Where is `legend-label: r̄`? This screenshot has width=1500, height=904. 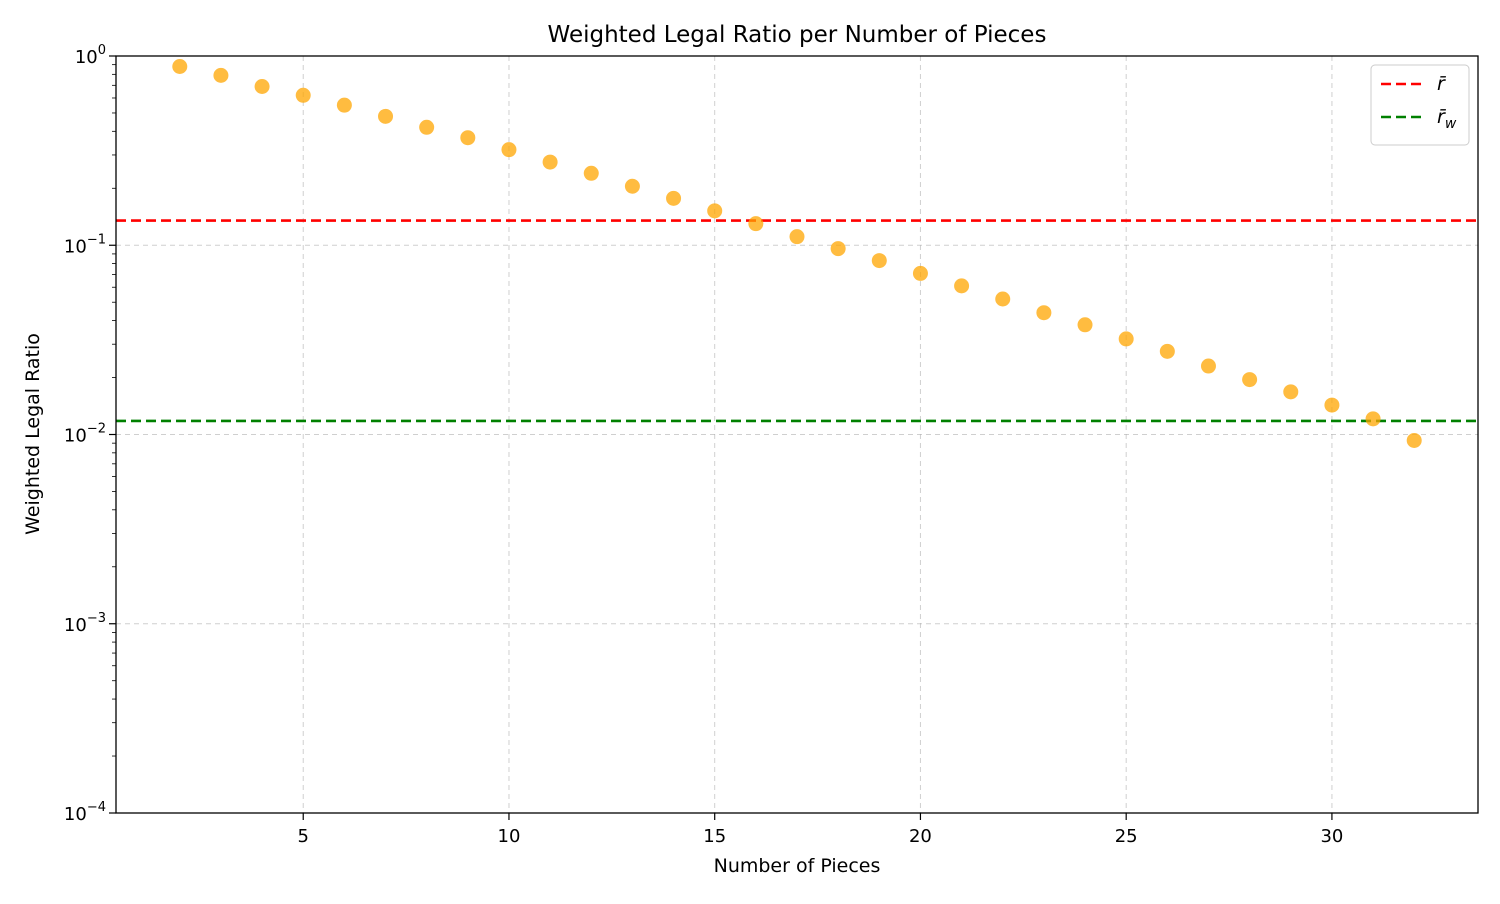 legend-label: r̄ is located at coordinates (1441, 84).